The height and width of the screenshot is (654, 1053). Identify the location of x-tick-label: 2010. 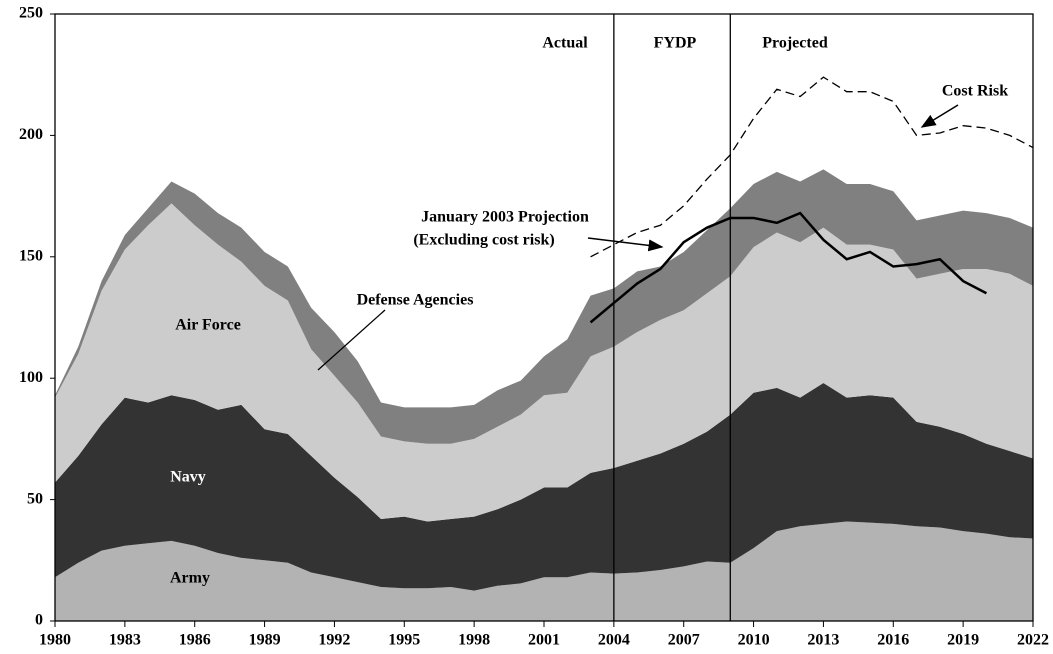
(754, 640).